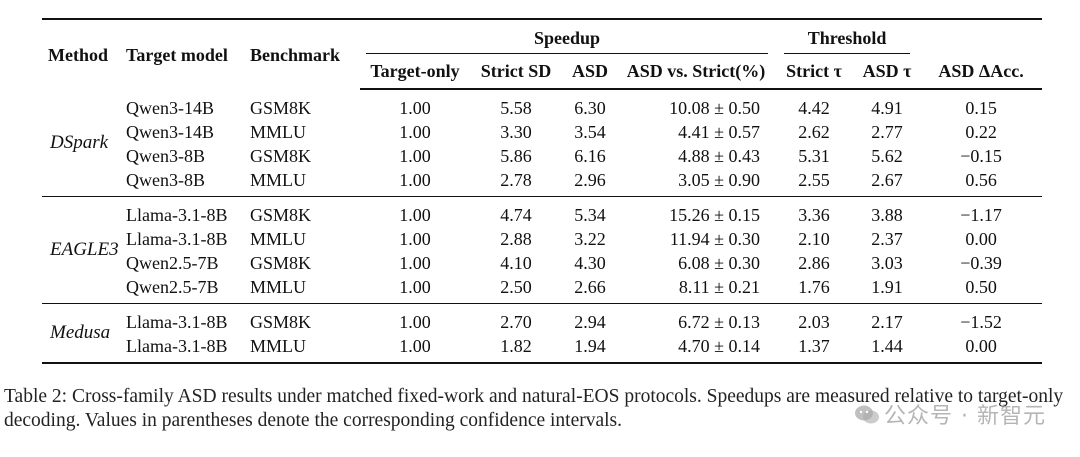  I want to click on cell-strict-tau: 2.03, so click(814, 318).